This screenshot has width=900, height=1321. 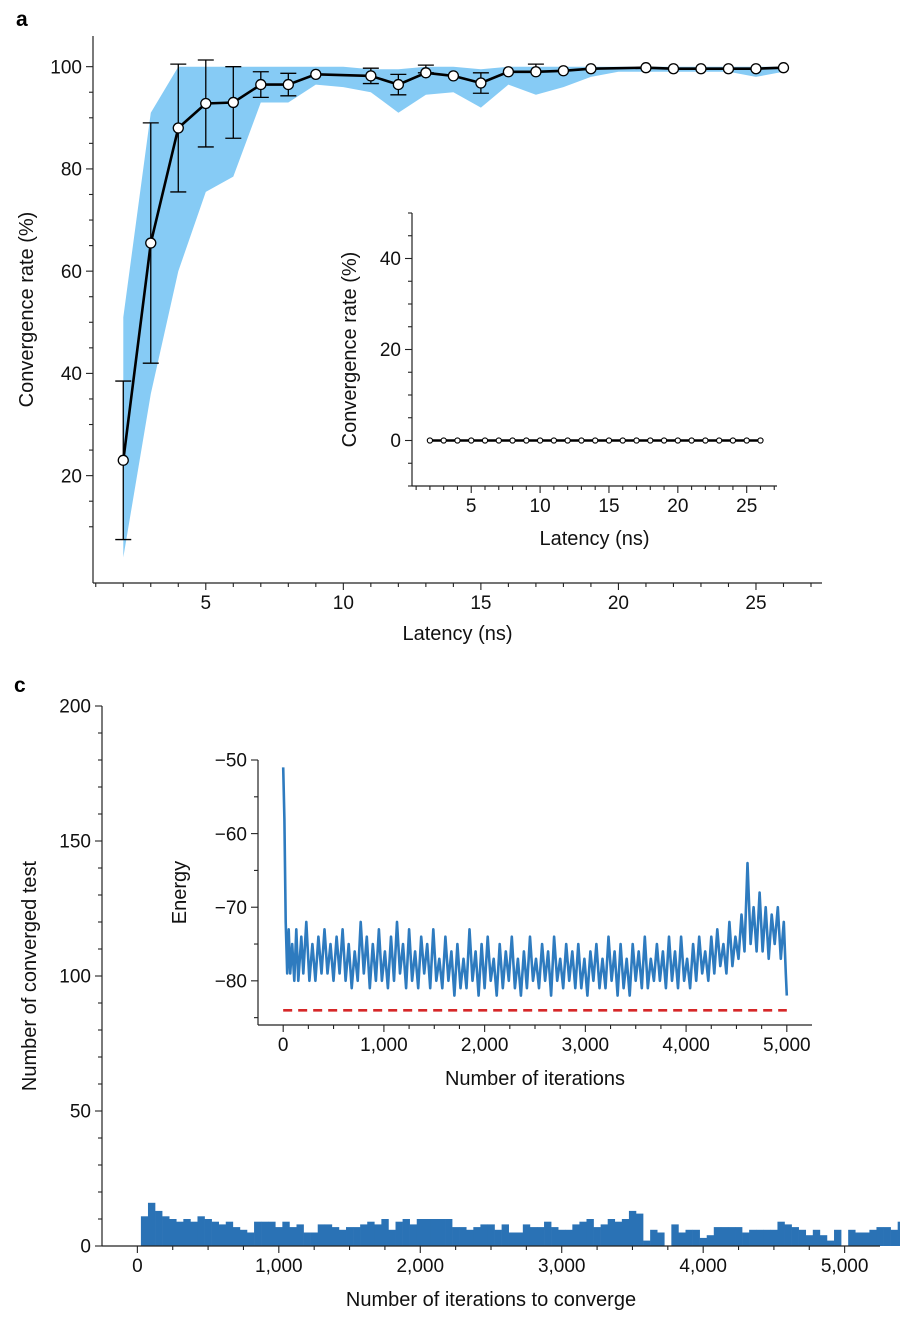 I want to click on y-tick-label: 100, so click(x=75, y=977).